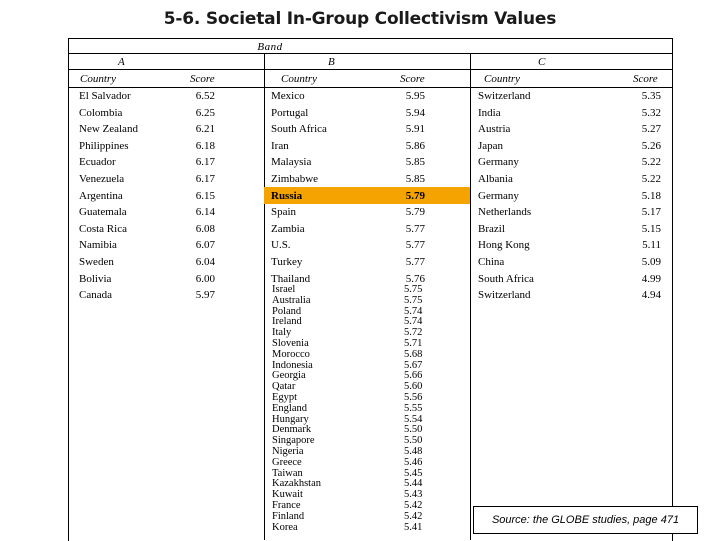 Image resolution: width=720 pixels, height=541 pixels. Describe the element at coordinates (502, 79) in the screenshot. I see `band-c-country-header: Country` at that location.